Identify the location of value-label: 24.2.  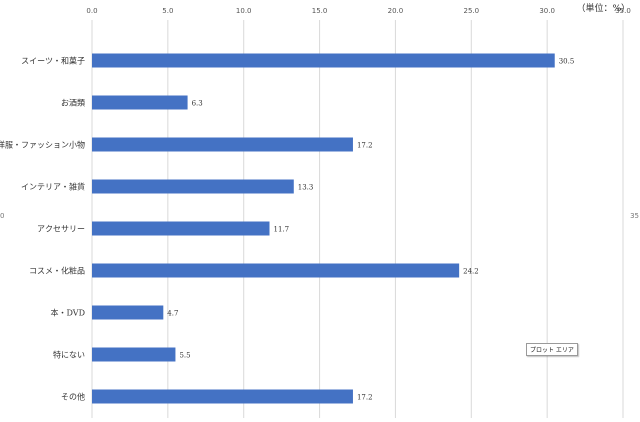
(471, 272).